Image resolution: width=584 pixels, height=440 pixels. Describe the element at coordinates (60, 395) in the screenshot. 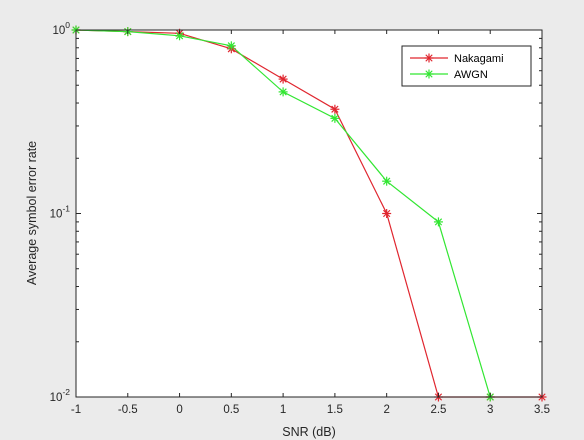

I see `y-tick-label: 10⁻²` at that location.